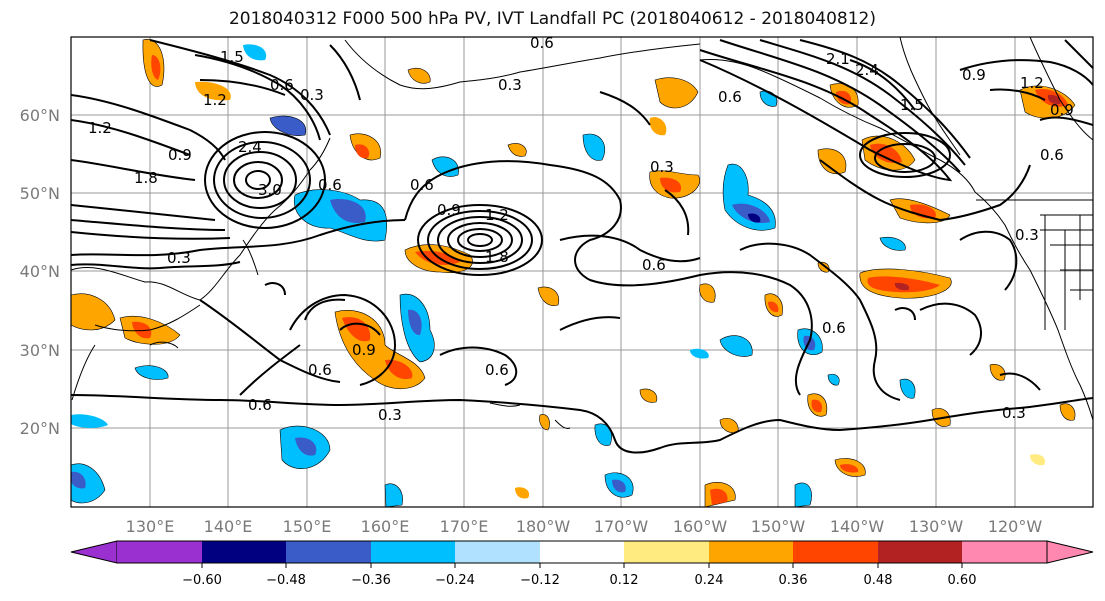 Image resolution: width=1105 pixels, height=601 pixels. What do you see at coordinates (540, 580) in the screenshot?
I see `colorbar-tick: −0.12` at bounding box center [540, 580].